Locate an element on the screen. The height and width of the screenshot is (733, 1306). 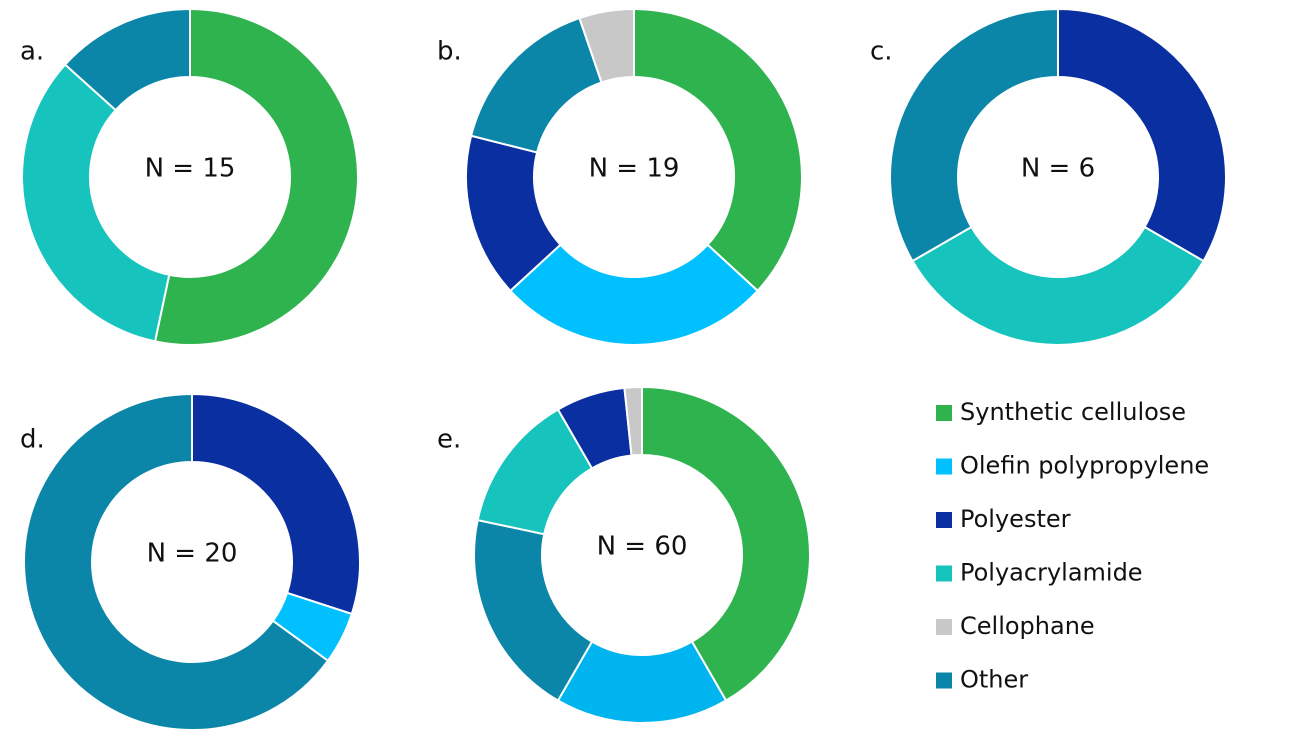
legend-label: Polyester is located at coordinates (1015, 519).